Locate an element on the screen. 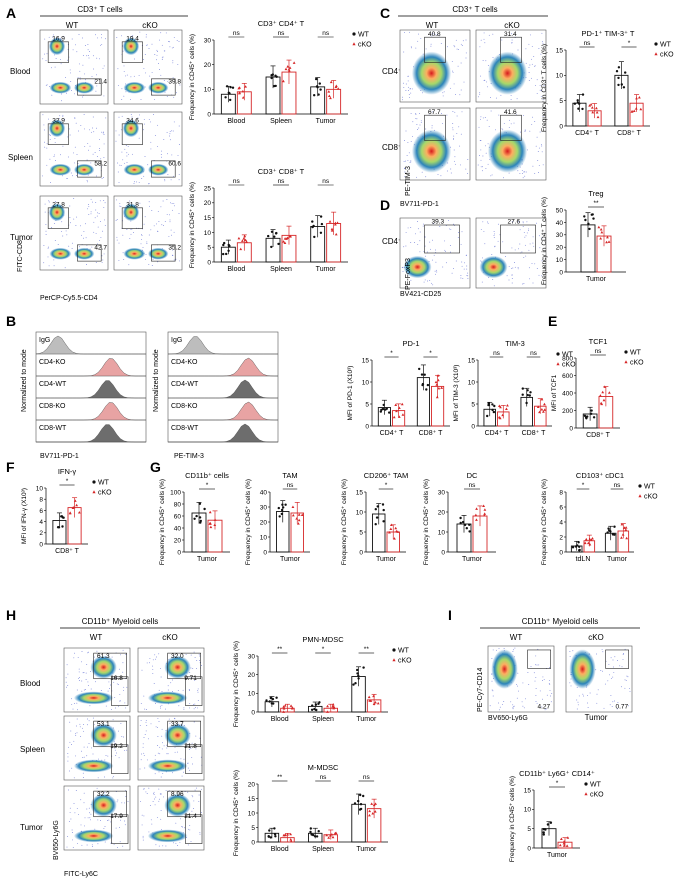 The image size is (686, 879). legend-label: WT is located at coordinates (596, 785).